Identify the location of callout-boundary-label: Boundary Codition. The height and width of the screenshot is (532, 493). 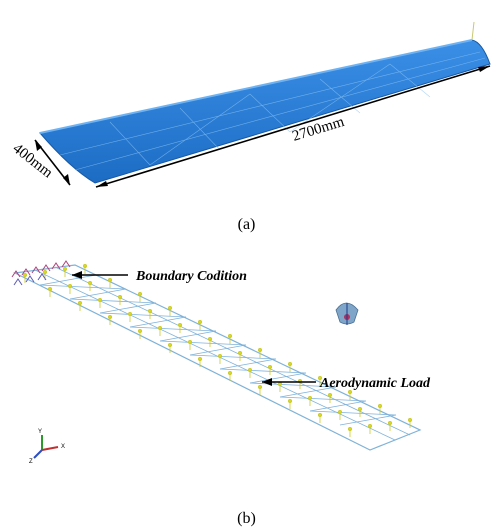
(191, 276).